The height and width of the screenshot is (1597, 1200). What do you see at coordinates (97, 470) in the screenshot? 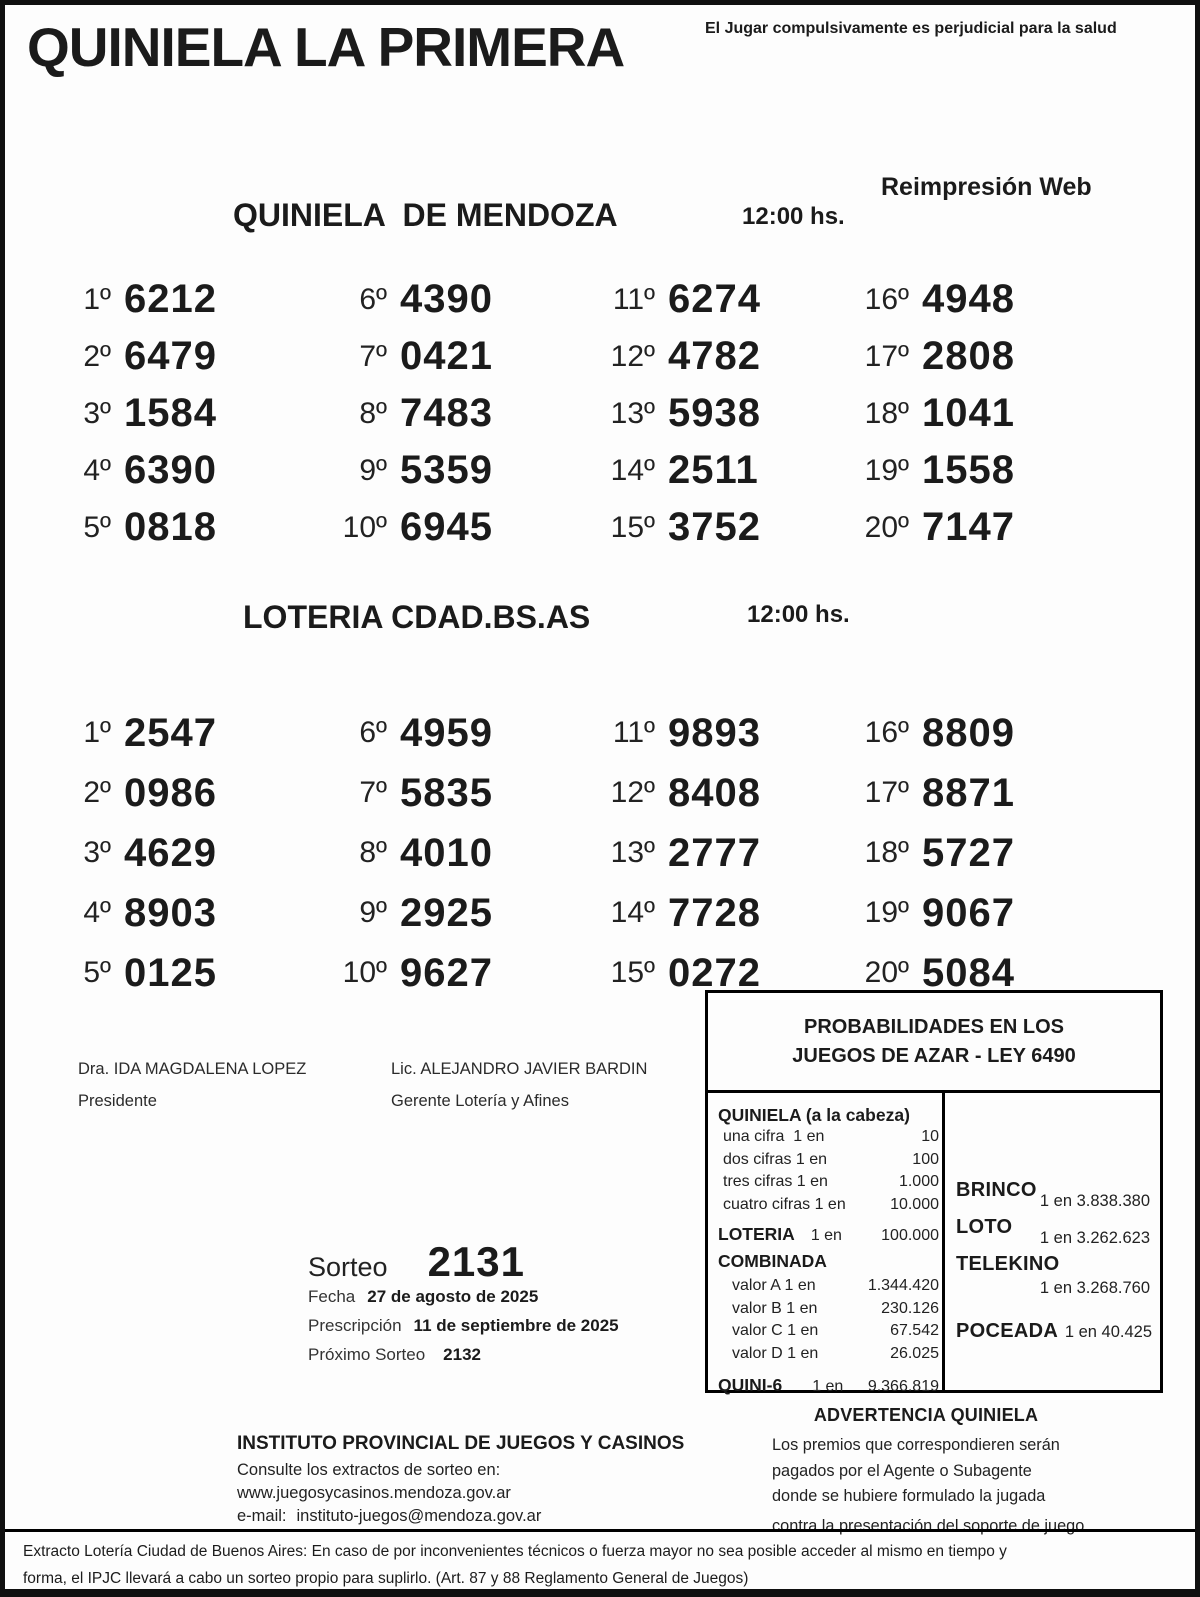
I see `result-position: 4º` at bounding box center [97, 470].